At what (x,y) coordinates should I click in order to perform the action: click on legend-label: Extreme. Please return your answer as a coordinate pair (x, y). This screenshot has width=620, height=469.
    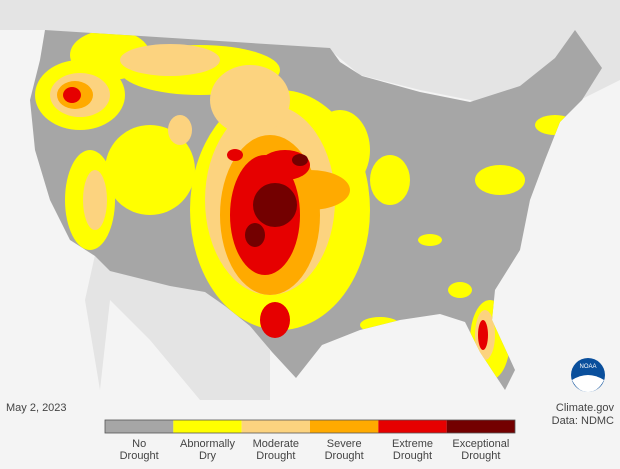
    Looking at the image, I should click on (412, 444).